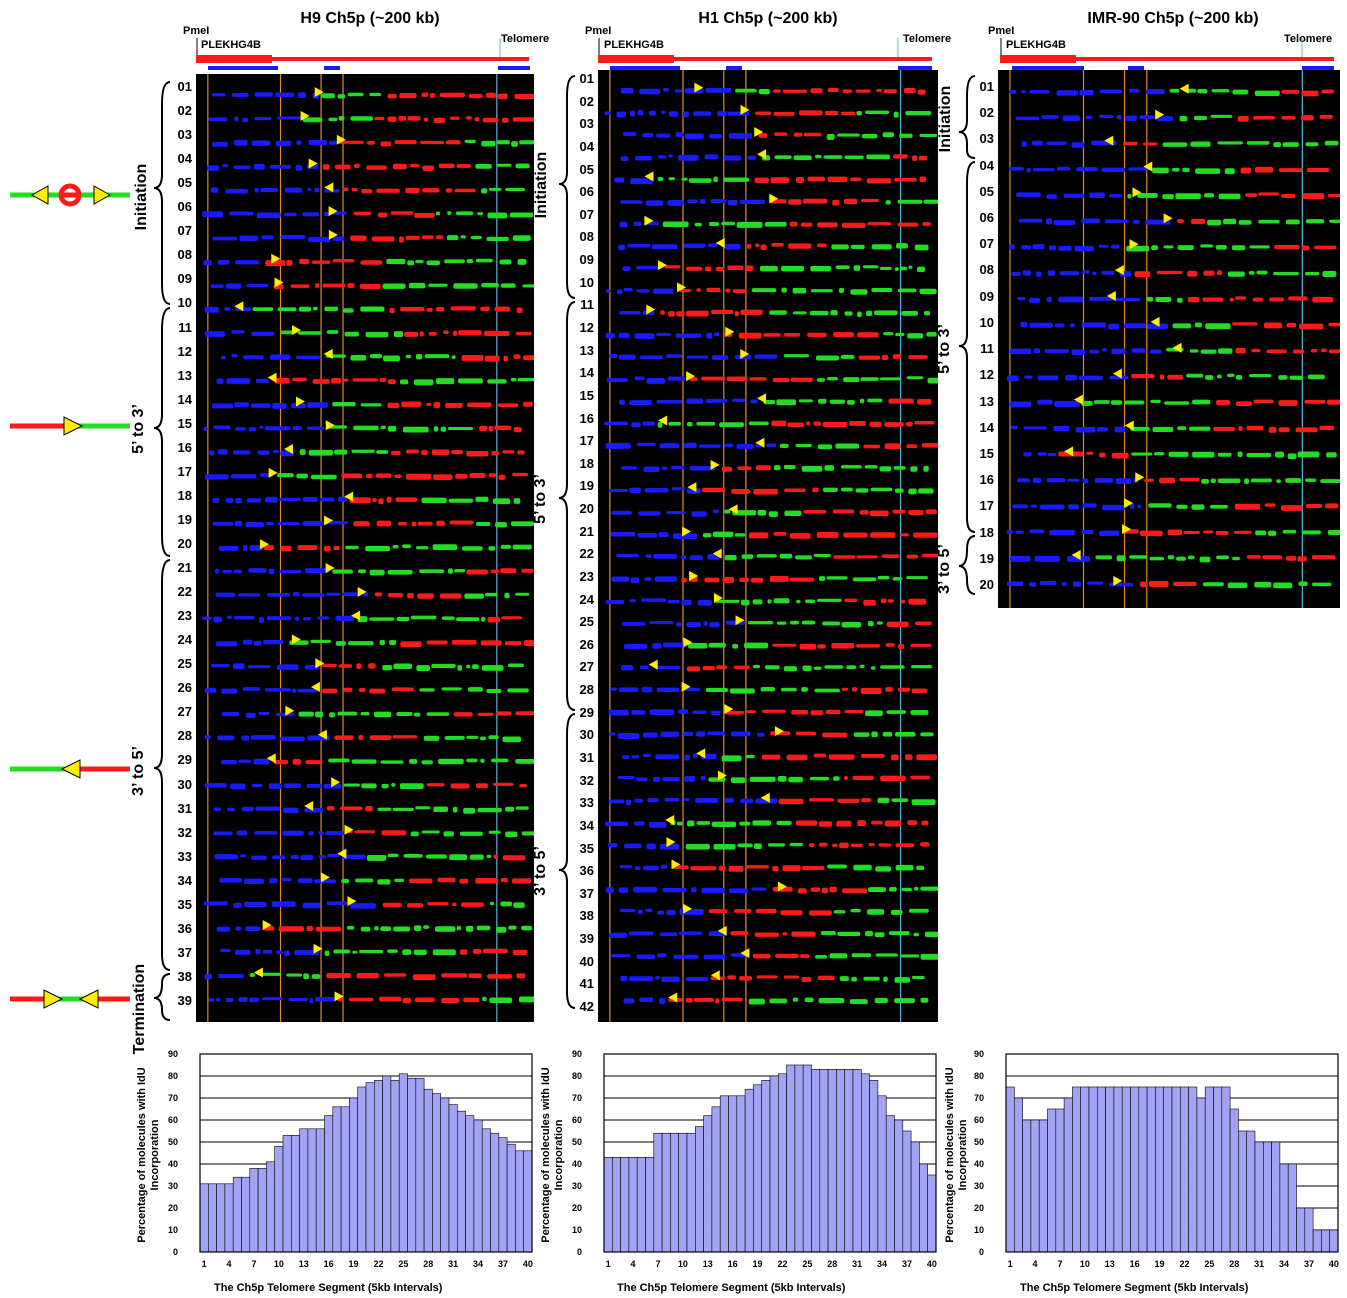  I want to click on y-tick-label: 40, so click(577, 1164).